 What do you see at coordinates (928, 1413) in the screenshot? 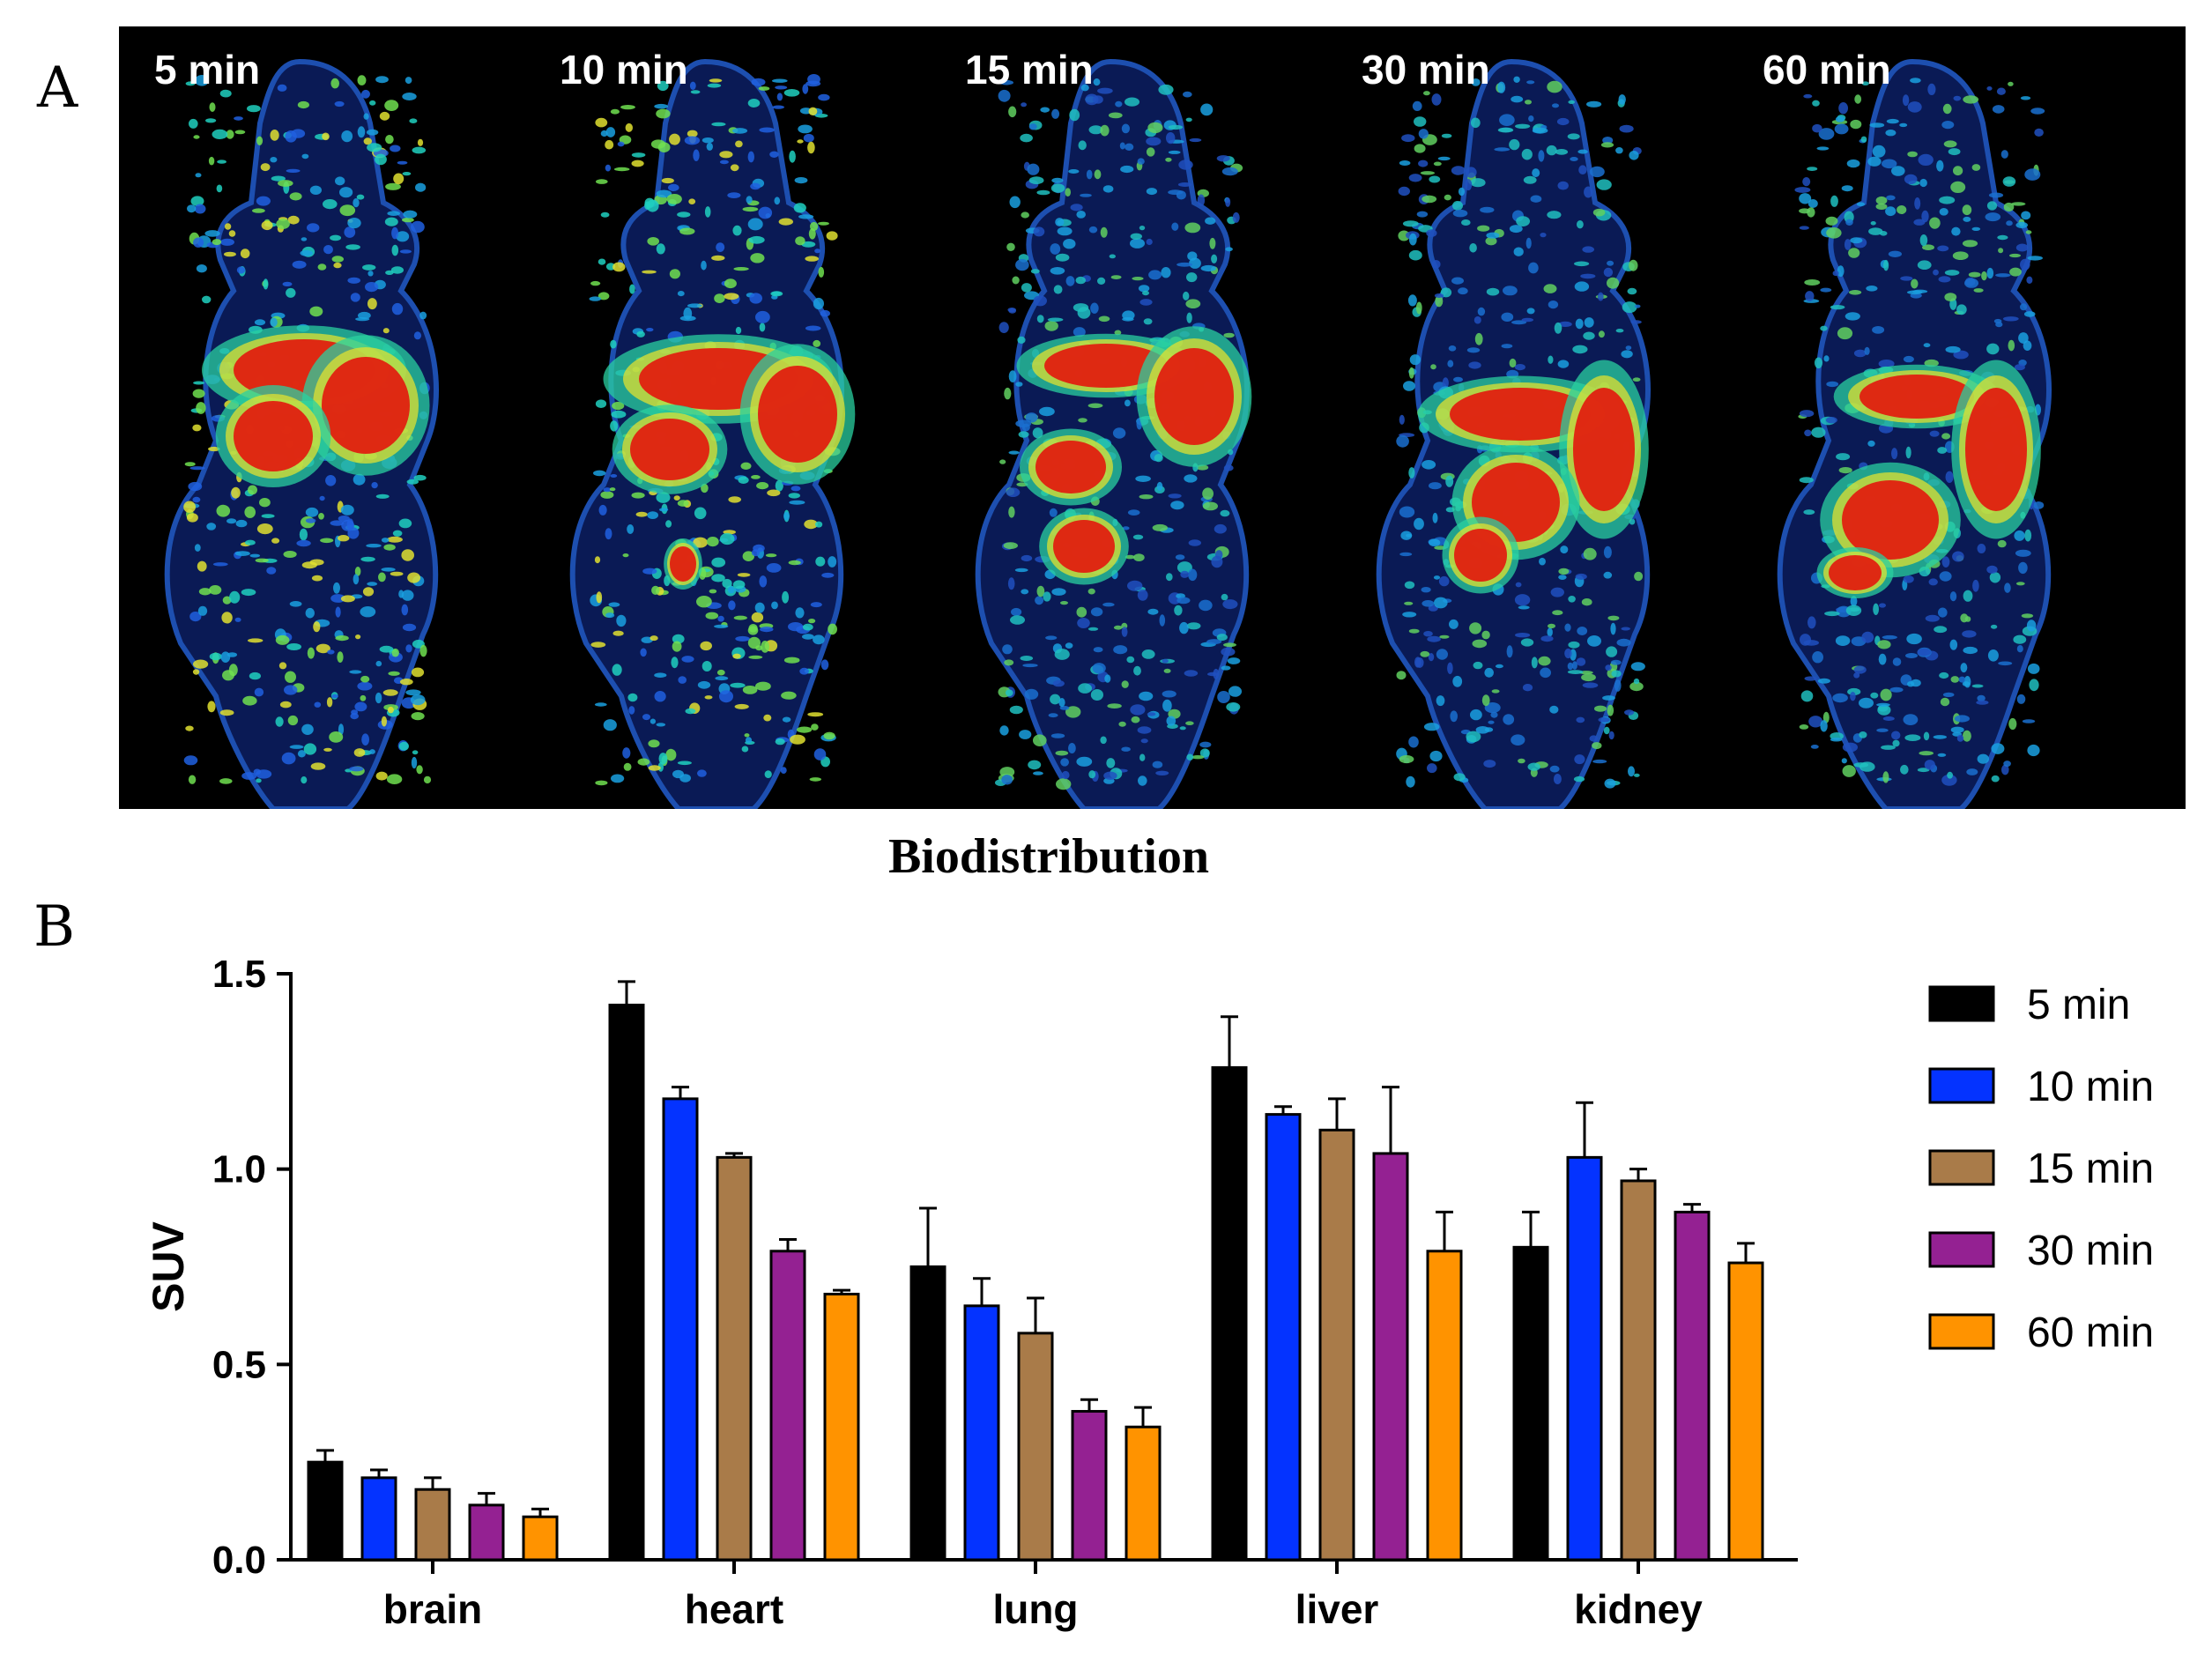
I see `bar-lung-5min` at bounding box center [928, 1413].